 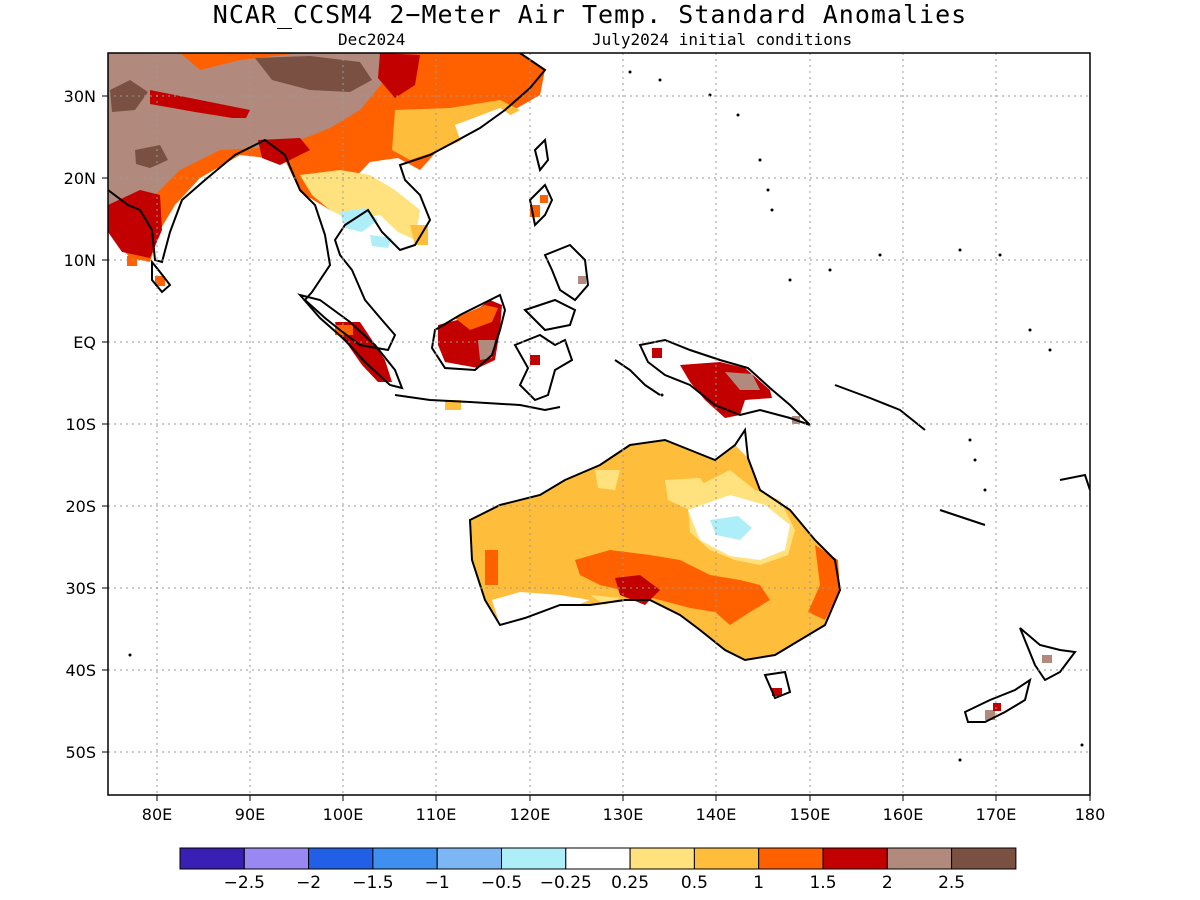 I want to click on lon-label: 180, so click(x=1090, y=814).